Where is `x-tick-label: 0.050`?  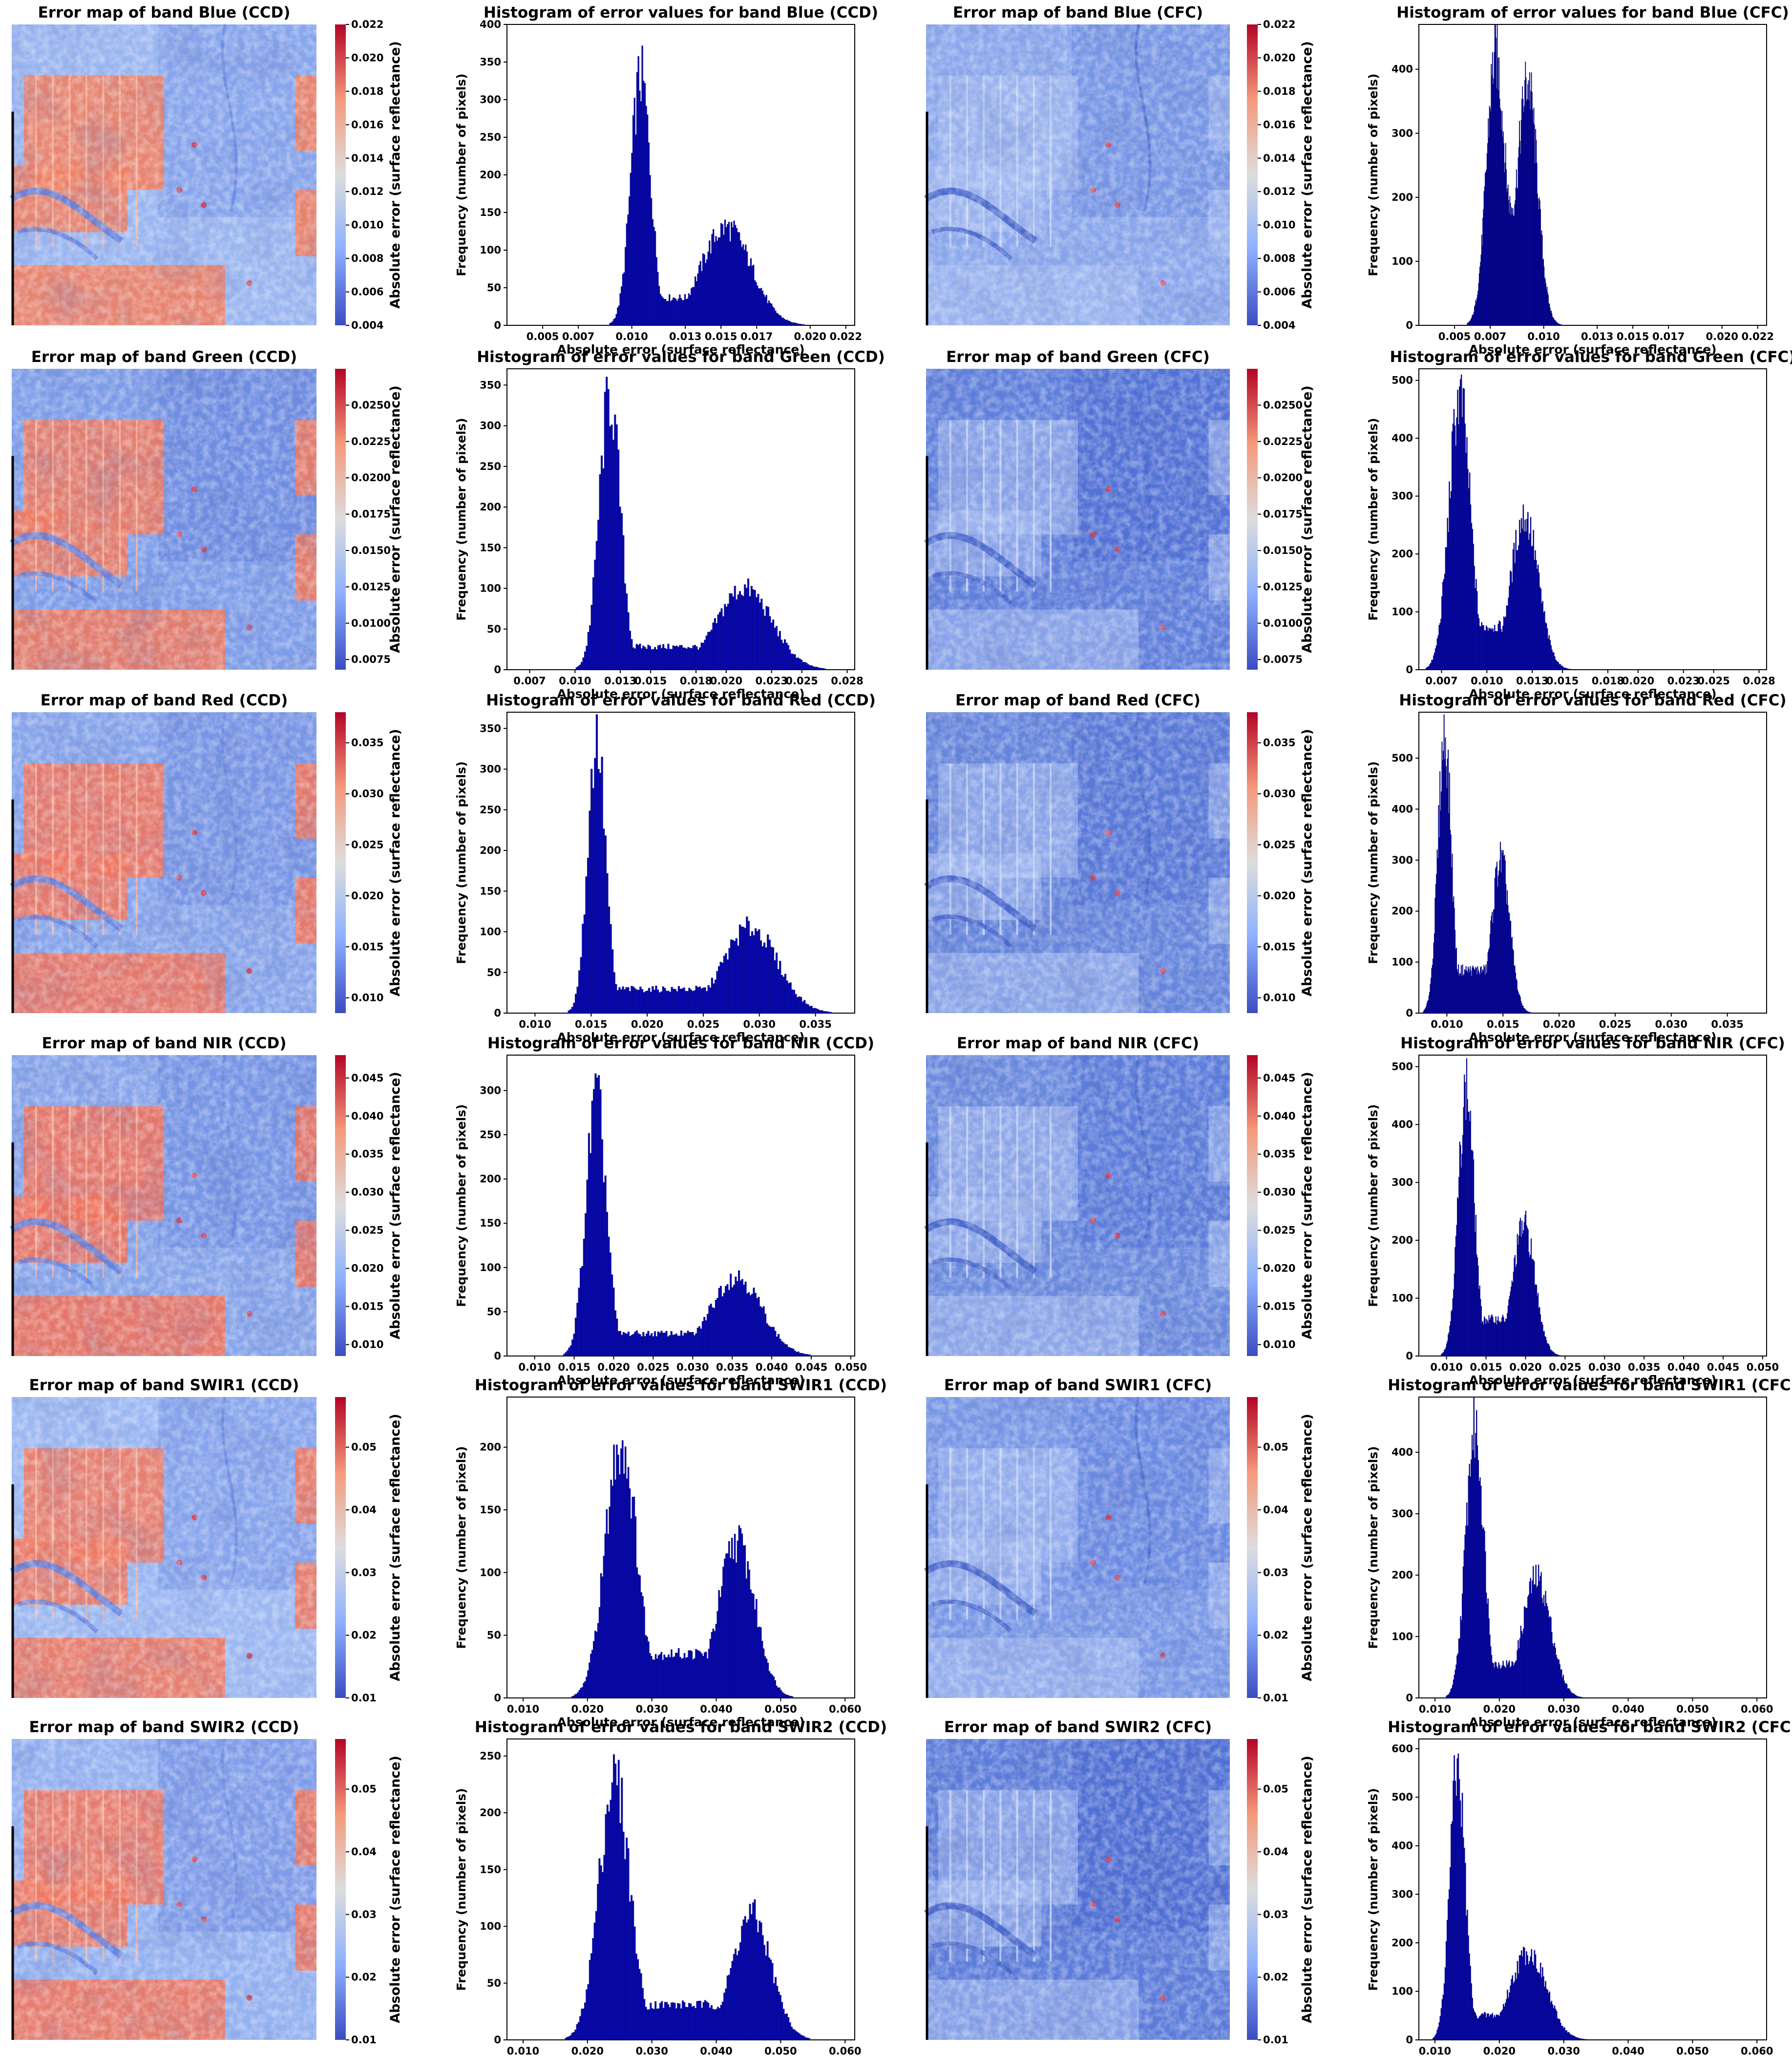
x-tick-label: 0.050 is located at coordinates (1763, 1367).